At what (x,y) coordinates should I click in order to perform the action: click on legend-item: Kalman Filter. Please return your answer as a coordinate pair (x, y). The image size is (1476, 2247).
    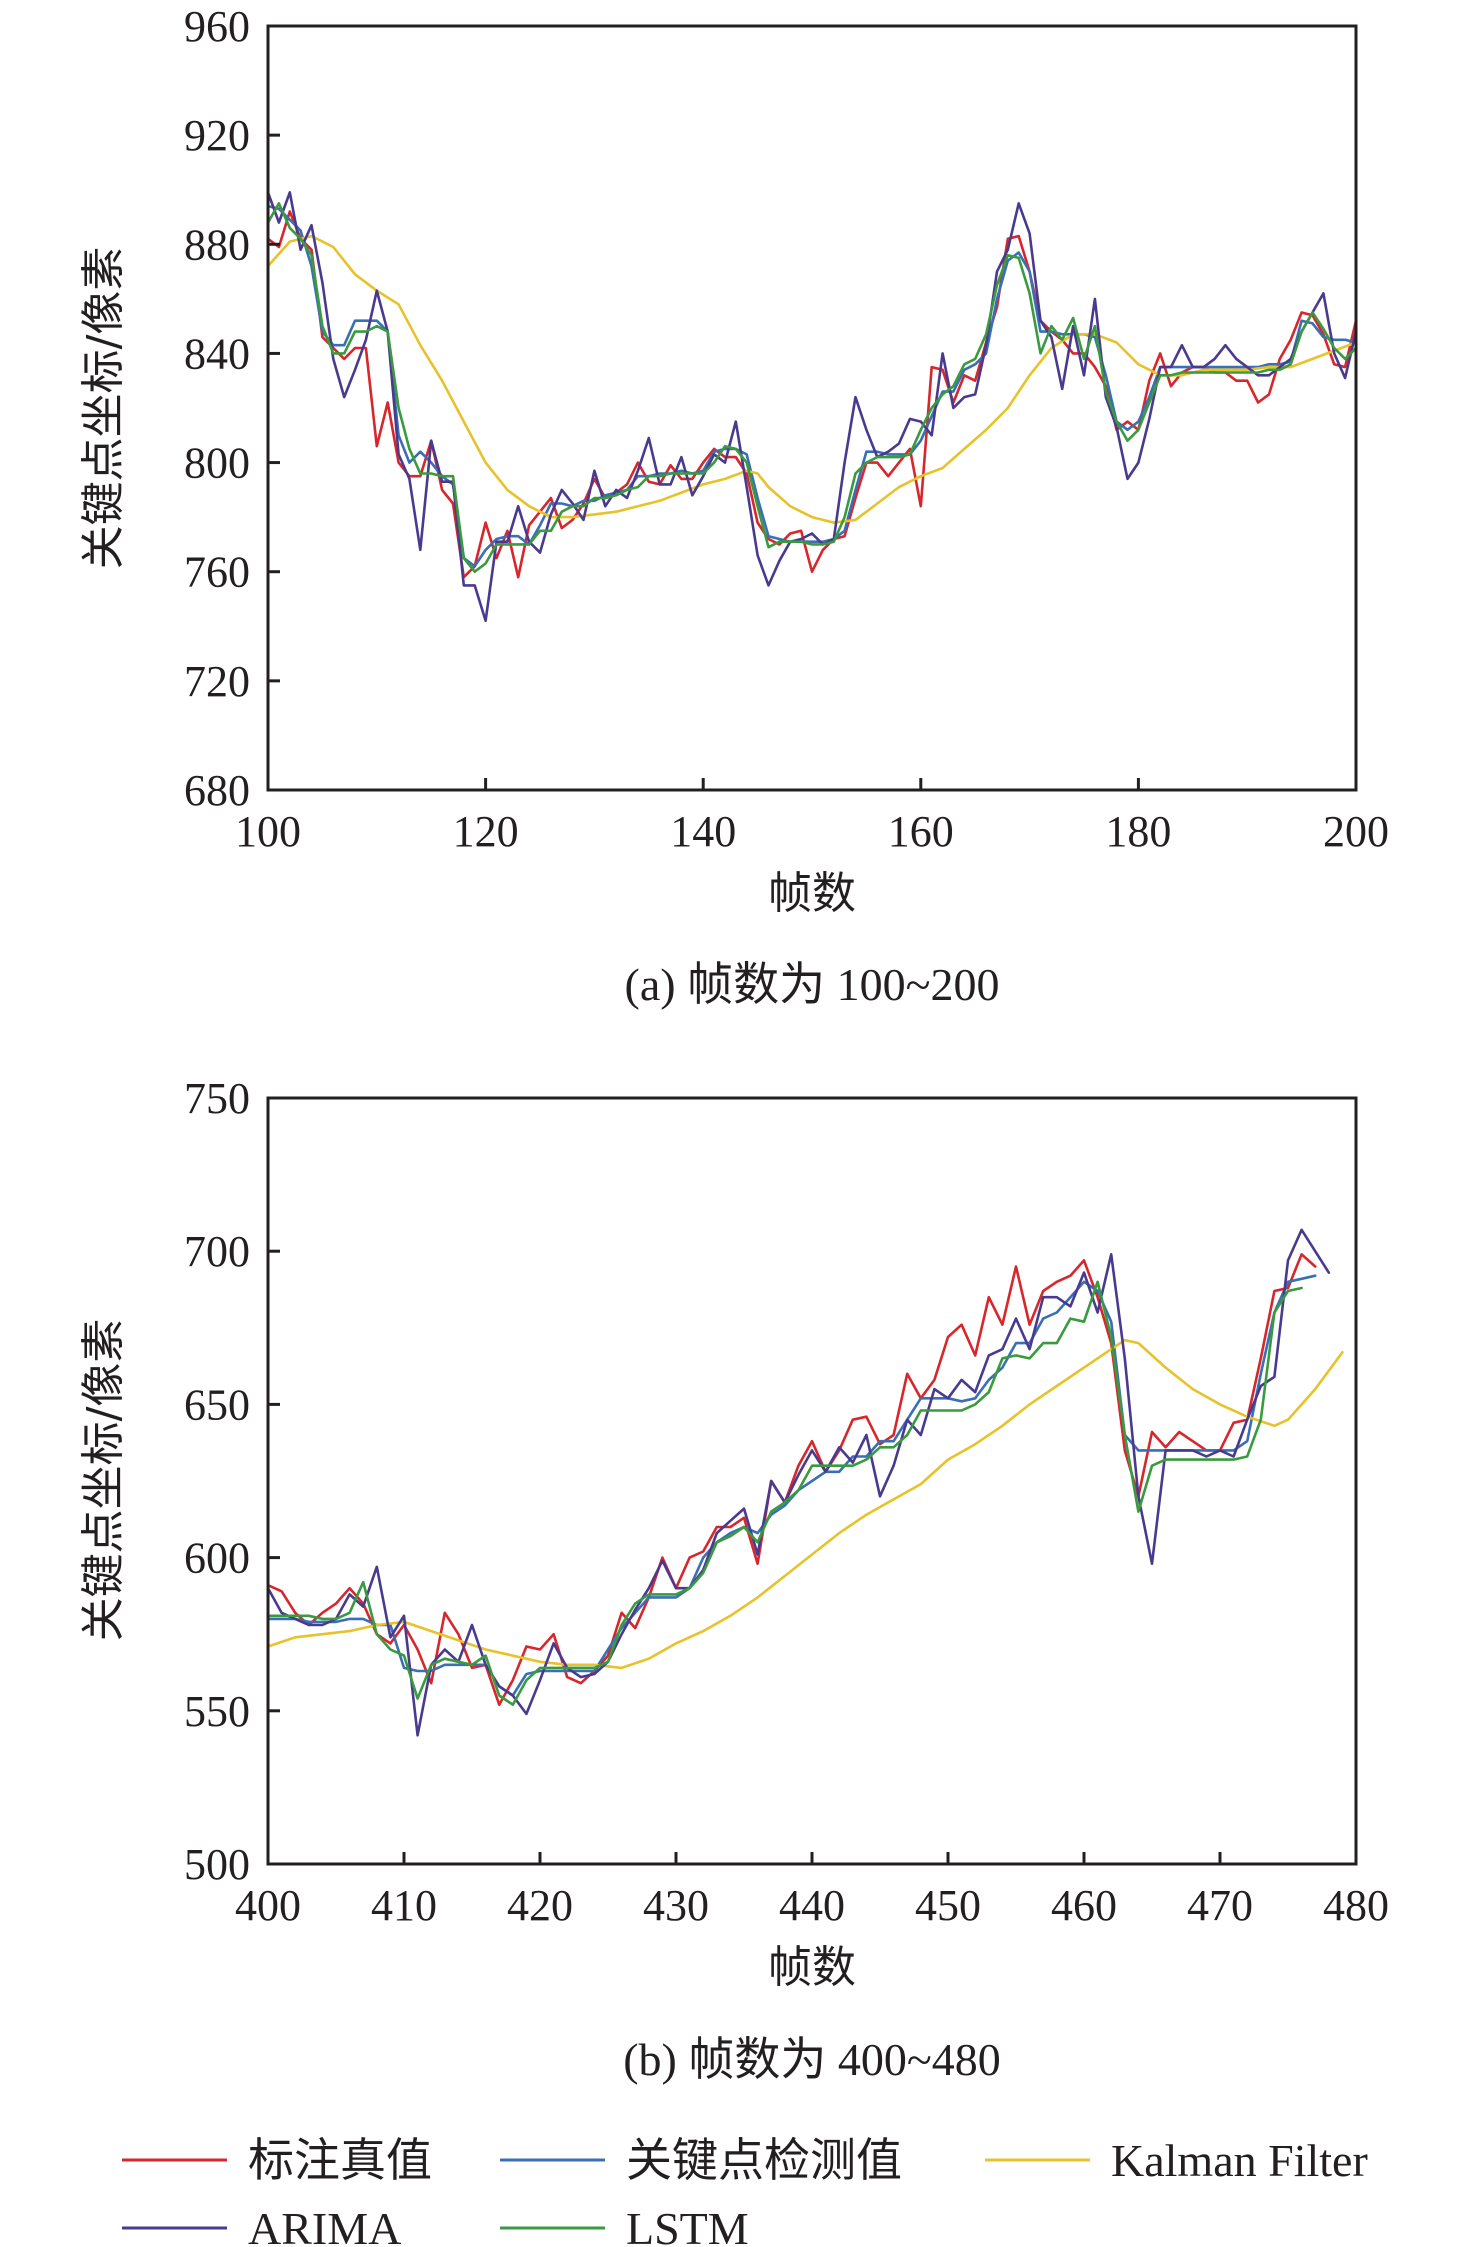
    Looking at the image, I should click on (1176, 2160).